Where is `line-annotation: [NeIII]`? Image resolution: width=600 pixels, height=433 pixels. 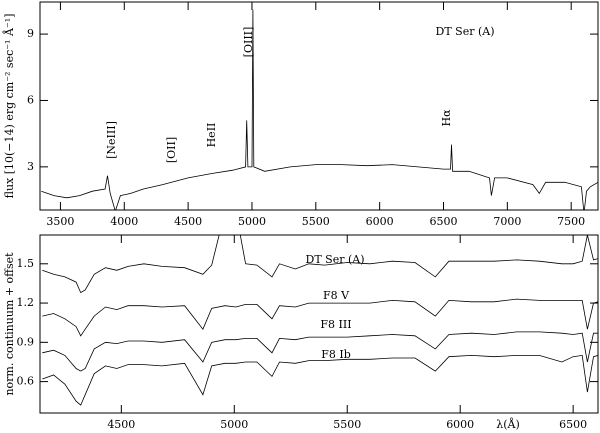
line-annotation: [NeIII] is located at coordinates (111, 140).